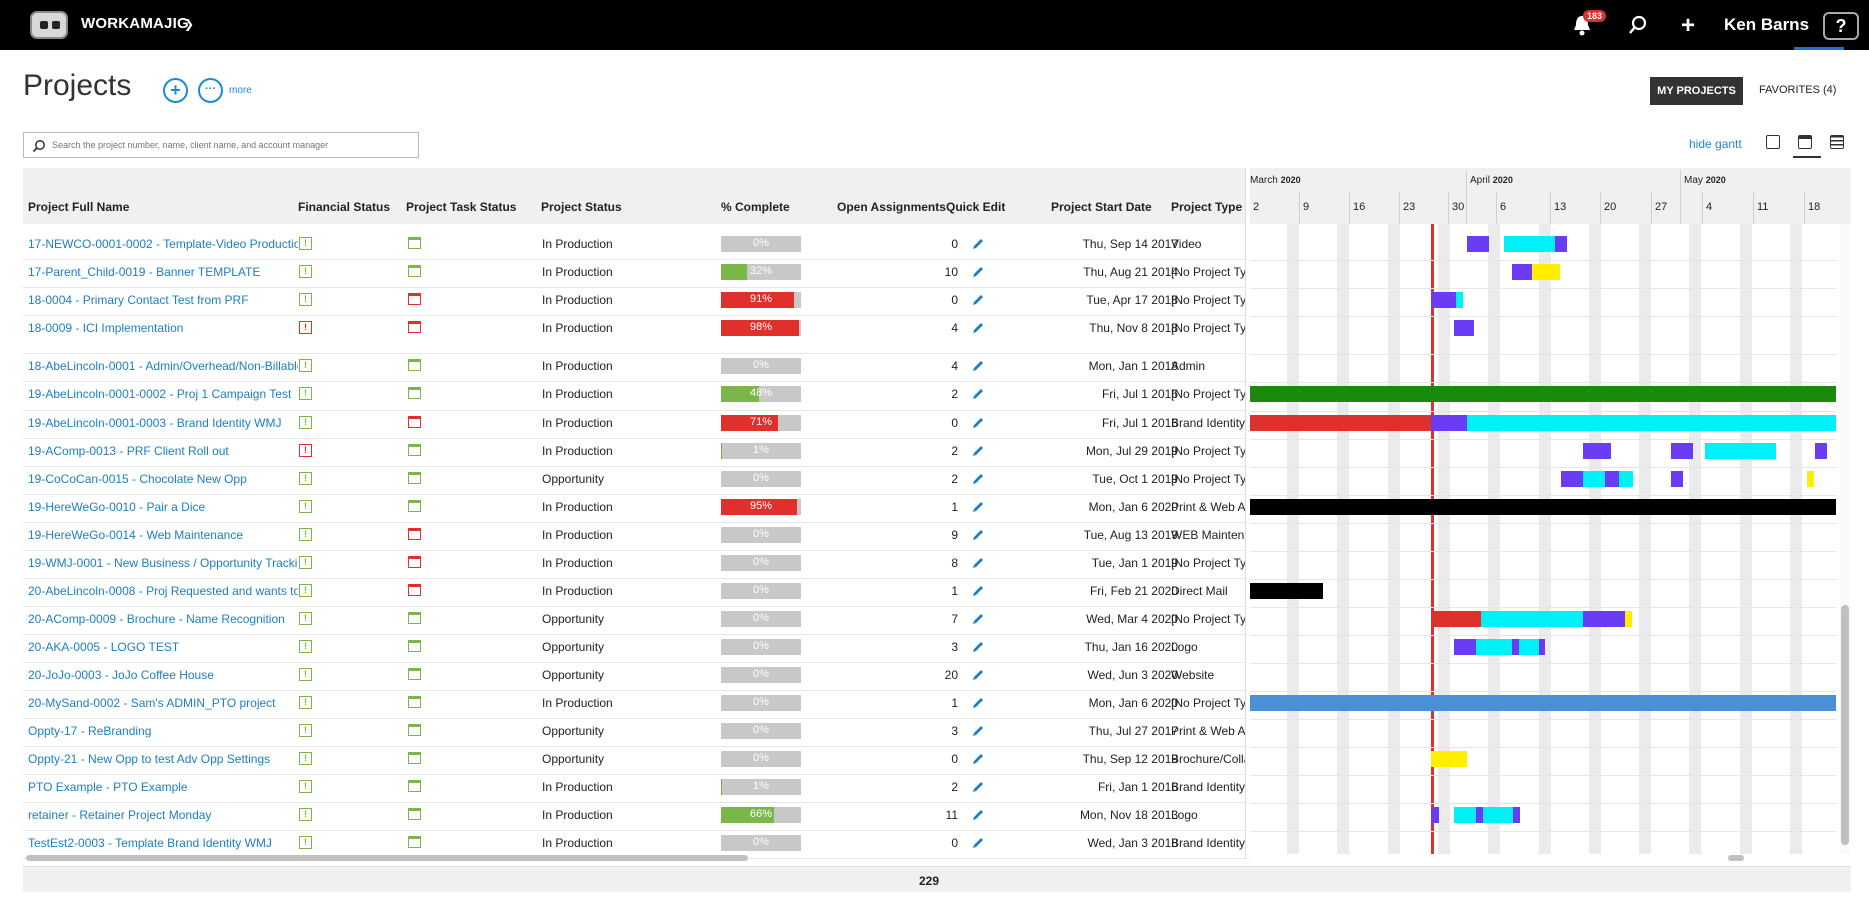 Image resolution: width=1869 pixels, height=897 pixels. I want to click on my-projects-button: MY PROJECTS, so click(1696, 91).